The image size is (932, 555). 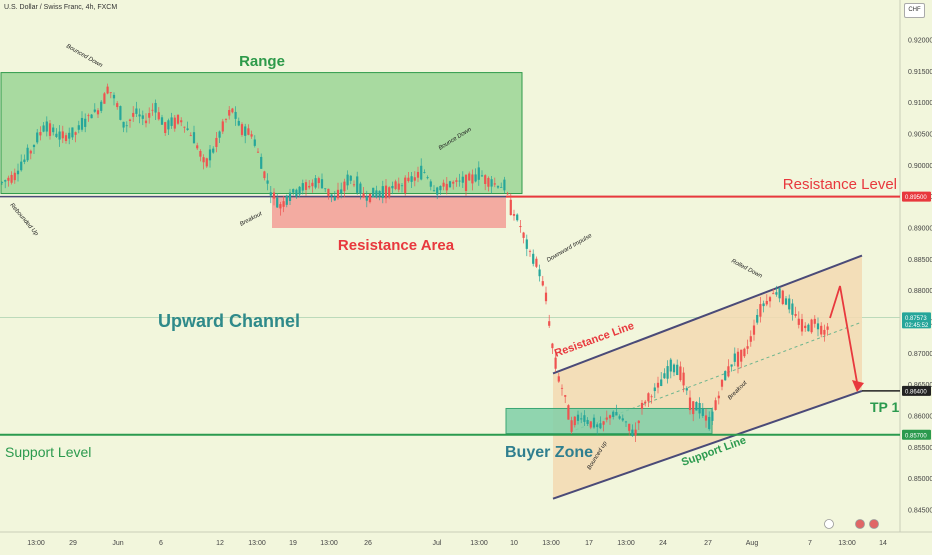 What do you see at coordinates (920, 41) in the screenshot?
I see `y-tick-label: 0.92000` at bounding box center [920, 41].